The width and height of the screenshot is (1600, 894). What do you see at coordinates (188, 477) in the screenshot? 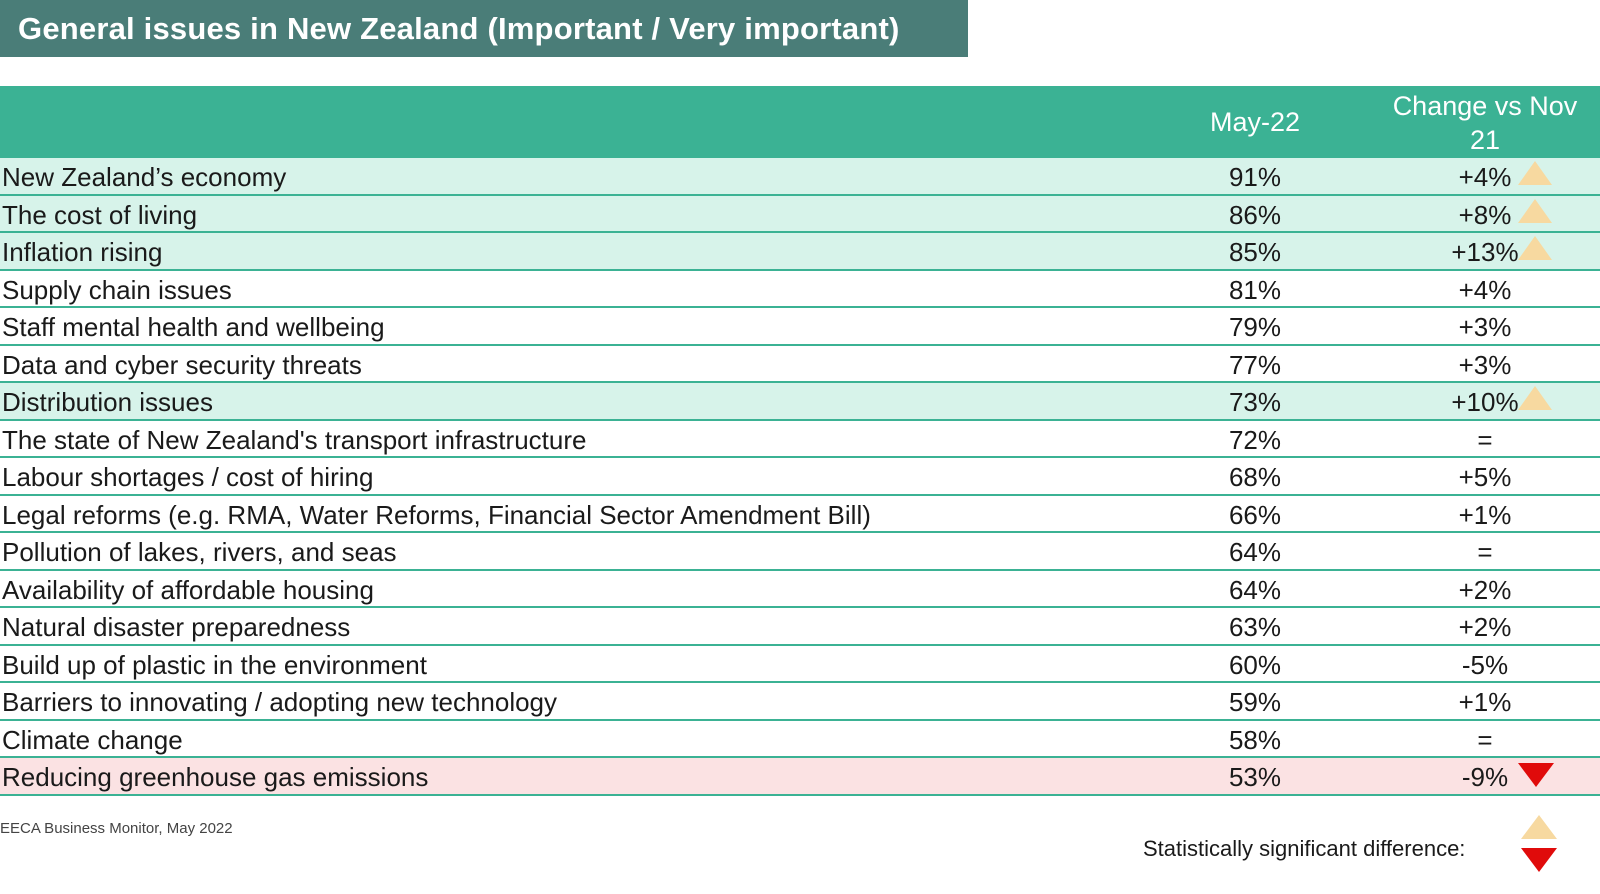
I see `issue-label: Labour shortages / cost of hiring` at bounding box center [188, 477].